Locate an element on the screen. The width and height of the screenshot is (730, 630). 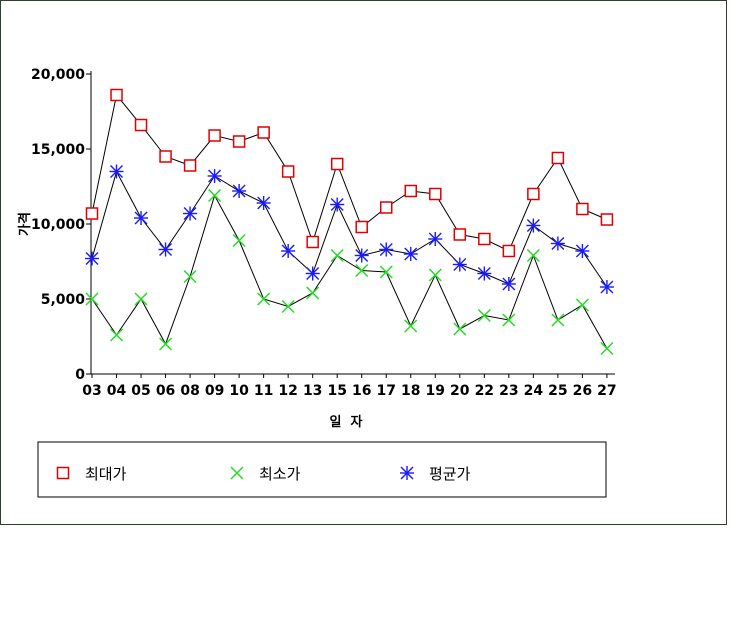
x-tick-label: 04 is located at coordinates (117, 391).